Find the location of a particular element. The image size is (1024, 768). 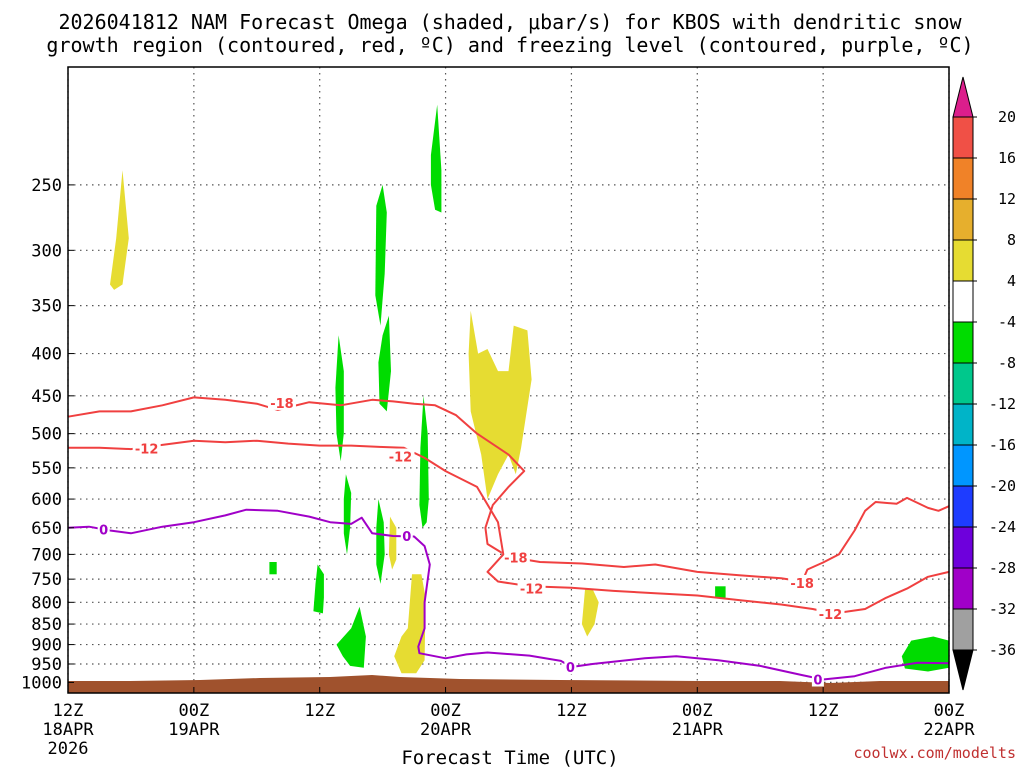

y-tick-label: 500 is located at coordinates (46, 435).